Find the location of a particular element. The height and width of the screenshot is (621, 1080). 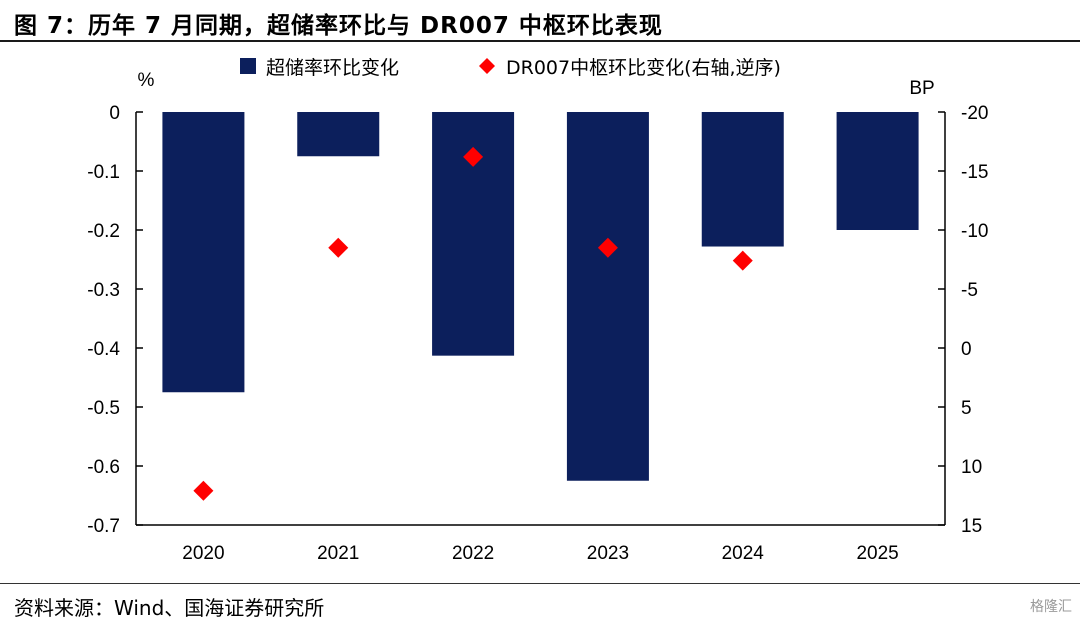

left-axis-unit-label: % is located at coordinates (146, 80).